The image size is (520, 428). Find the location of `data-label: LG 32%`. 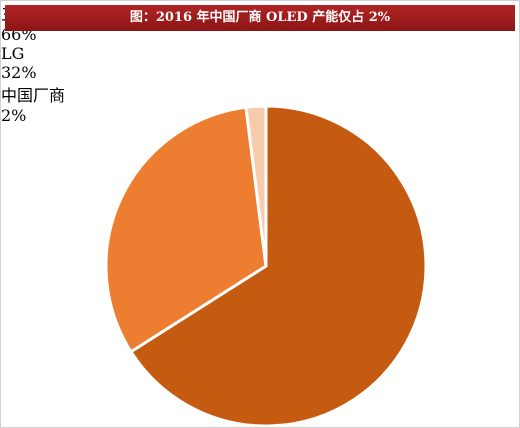

data-label: LG 32% is located at coordinates (30, 63).